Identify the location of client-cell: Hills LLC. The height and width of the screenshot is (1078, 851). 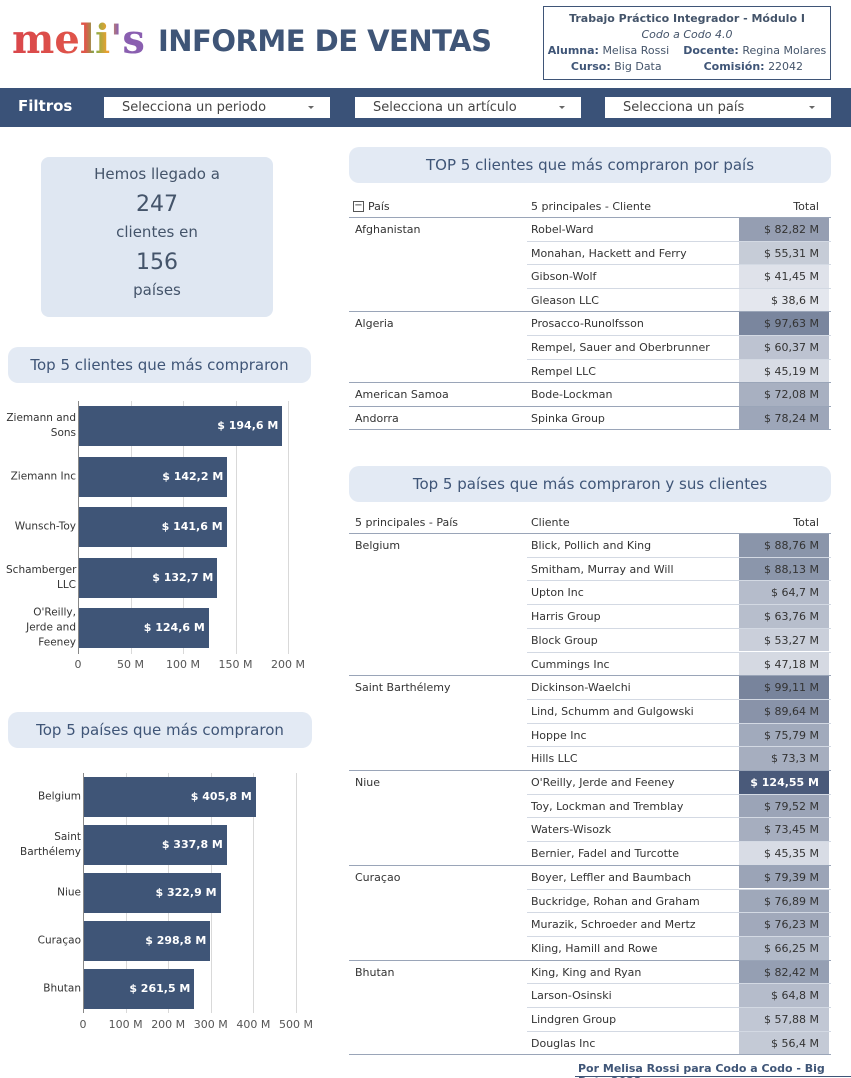
(554, 759).